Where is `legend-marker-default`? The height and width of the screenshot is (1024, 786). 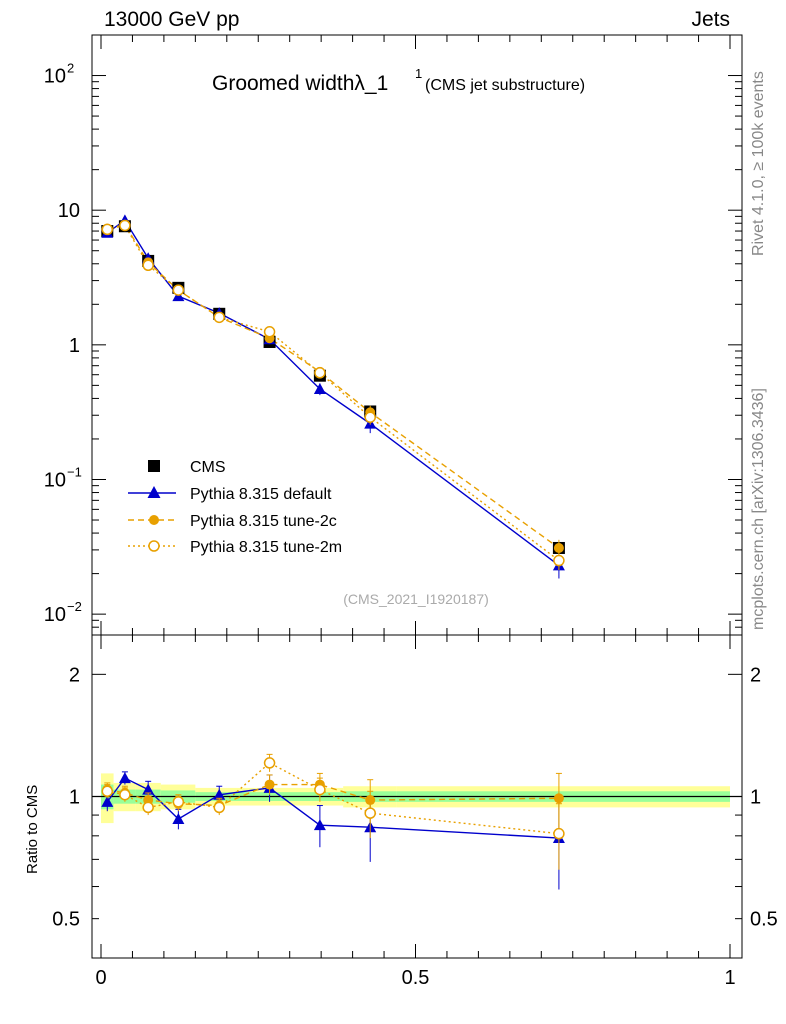
legend-marker-default is located at coordinates (154, 492).